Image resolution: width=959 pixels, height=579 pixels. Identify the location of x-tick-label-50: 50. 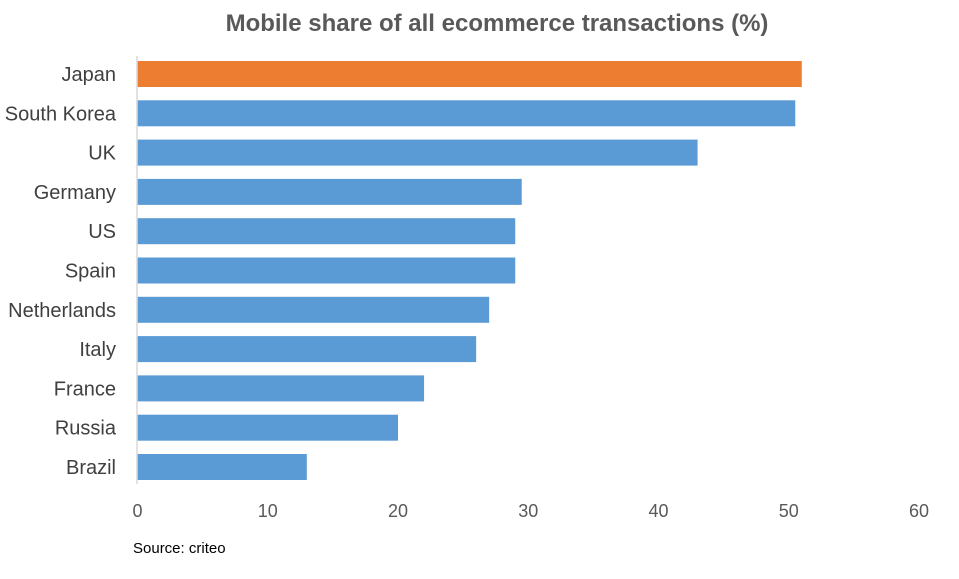
(789, 511).